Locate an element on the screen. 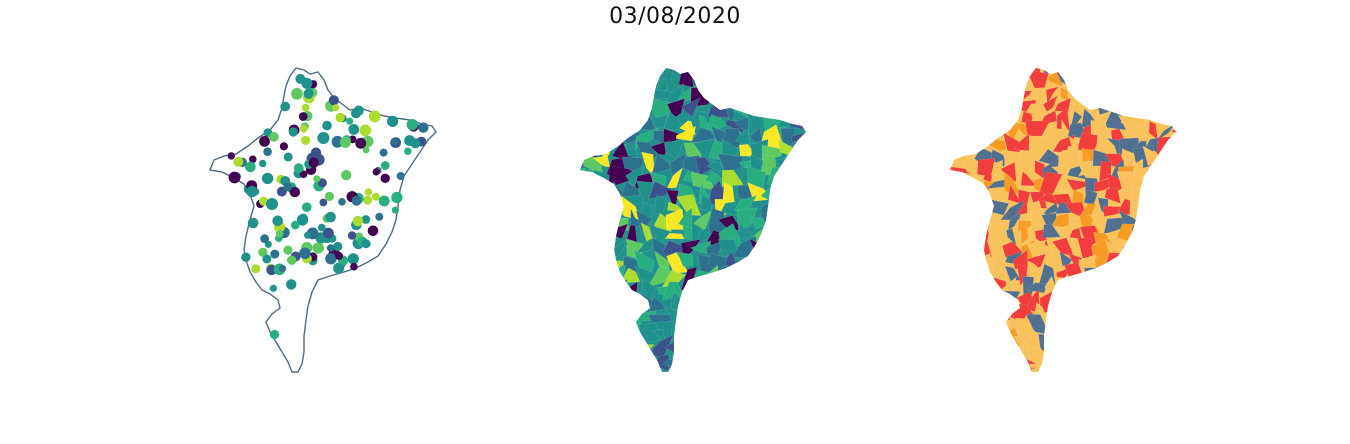  state-border is located at coordinates (323, 220).